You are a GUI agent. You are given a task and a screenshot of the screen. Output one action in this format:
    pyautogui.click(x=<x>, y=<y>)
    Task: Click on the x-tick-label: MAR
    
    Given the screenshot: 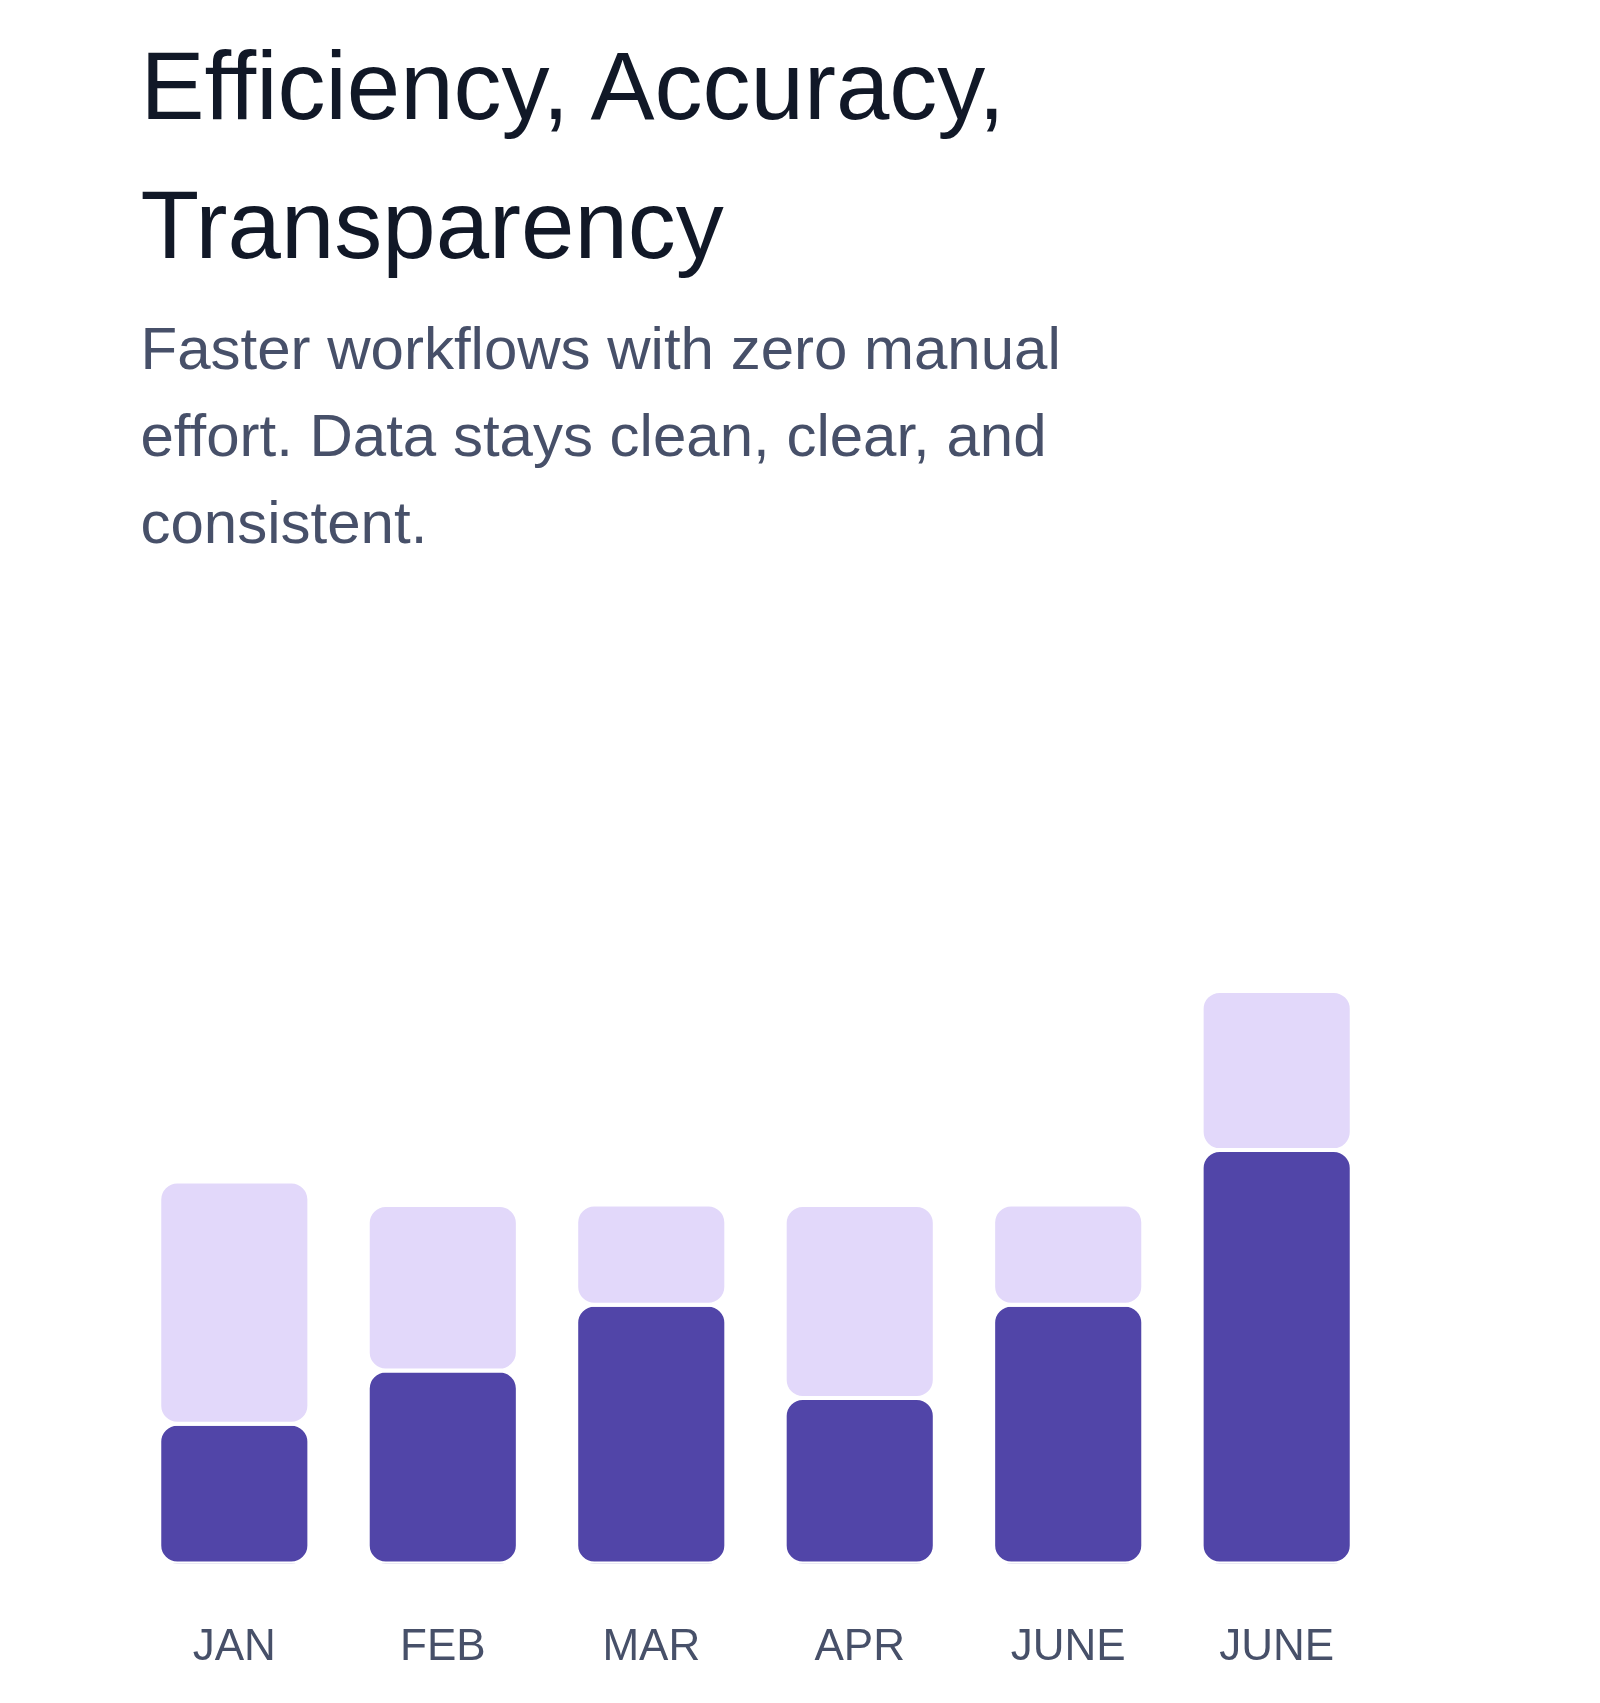 What is the action you would take?
    pyautogui.click(x=651, y=1644)
    